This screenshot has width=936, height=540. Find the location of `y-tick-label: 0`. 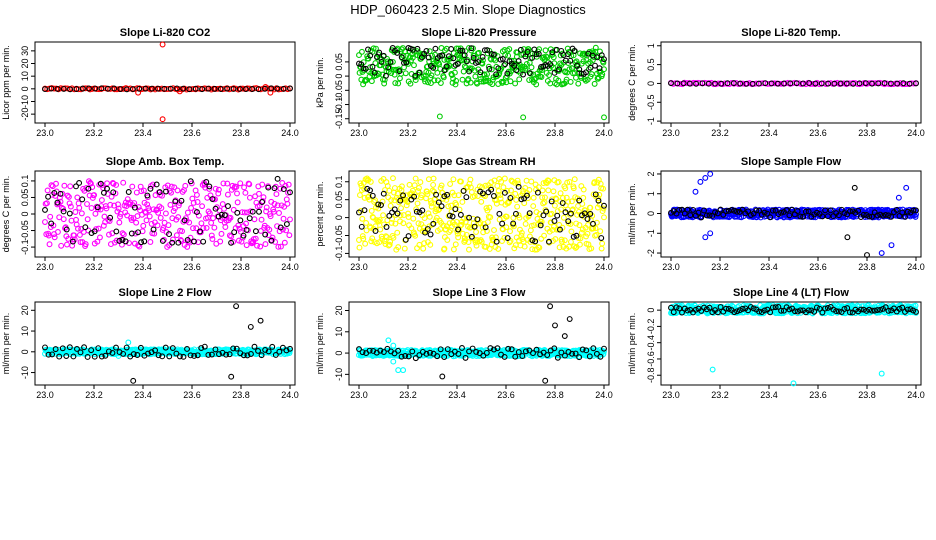

y-tick-label: 0 is located at coordinates (25, 351).